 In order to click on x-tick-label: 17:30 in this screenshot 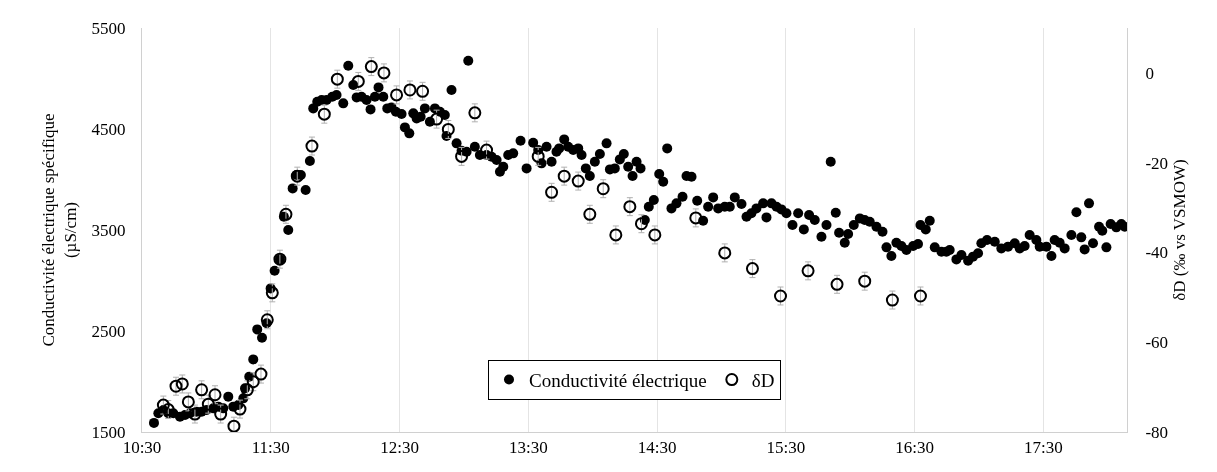, I will do `click(1043, 448)`.